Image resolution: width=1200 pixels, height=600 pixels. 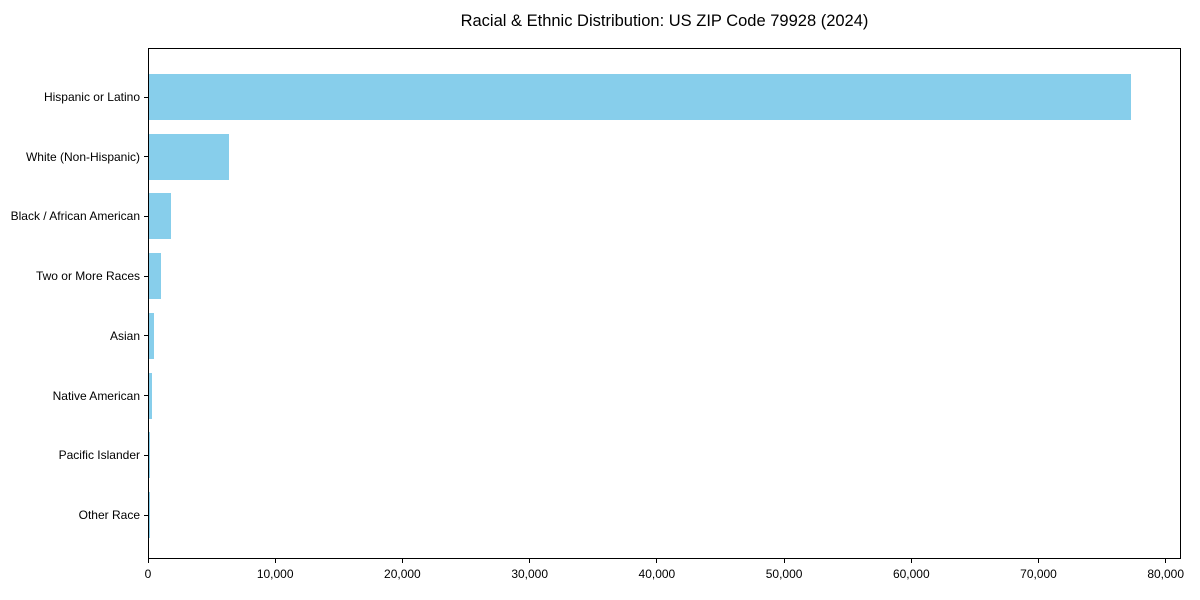 I want to click on y-tick-label-other-race: Other Race, so click(x=109, y=515).